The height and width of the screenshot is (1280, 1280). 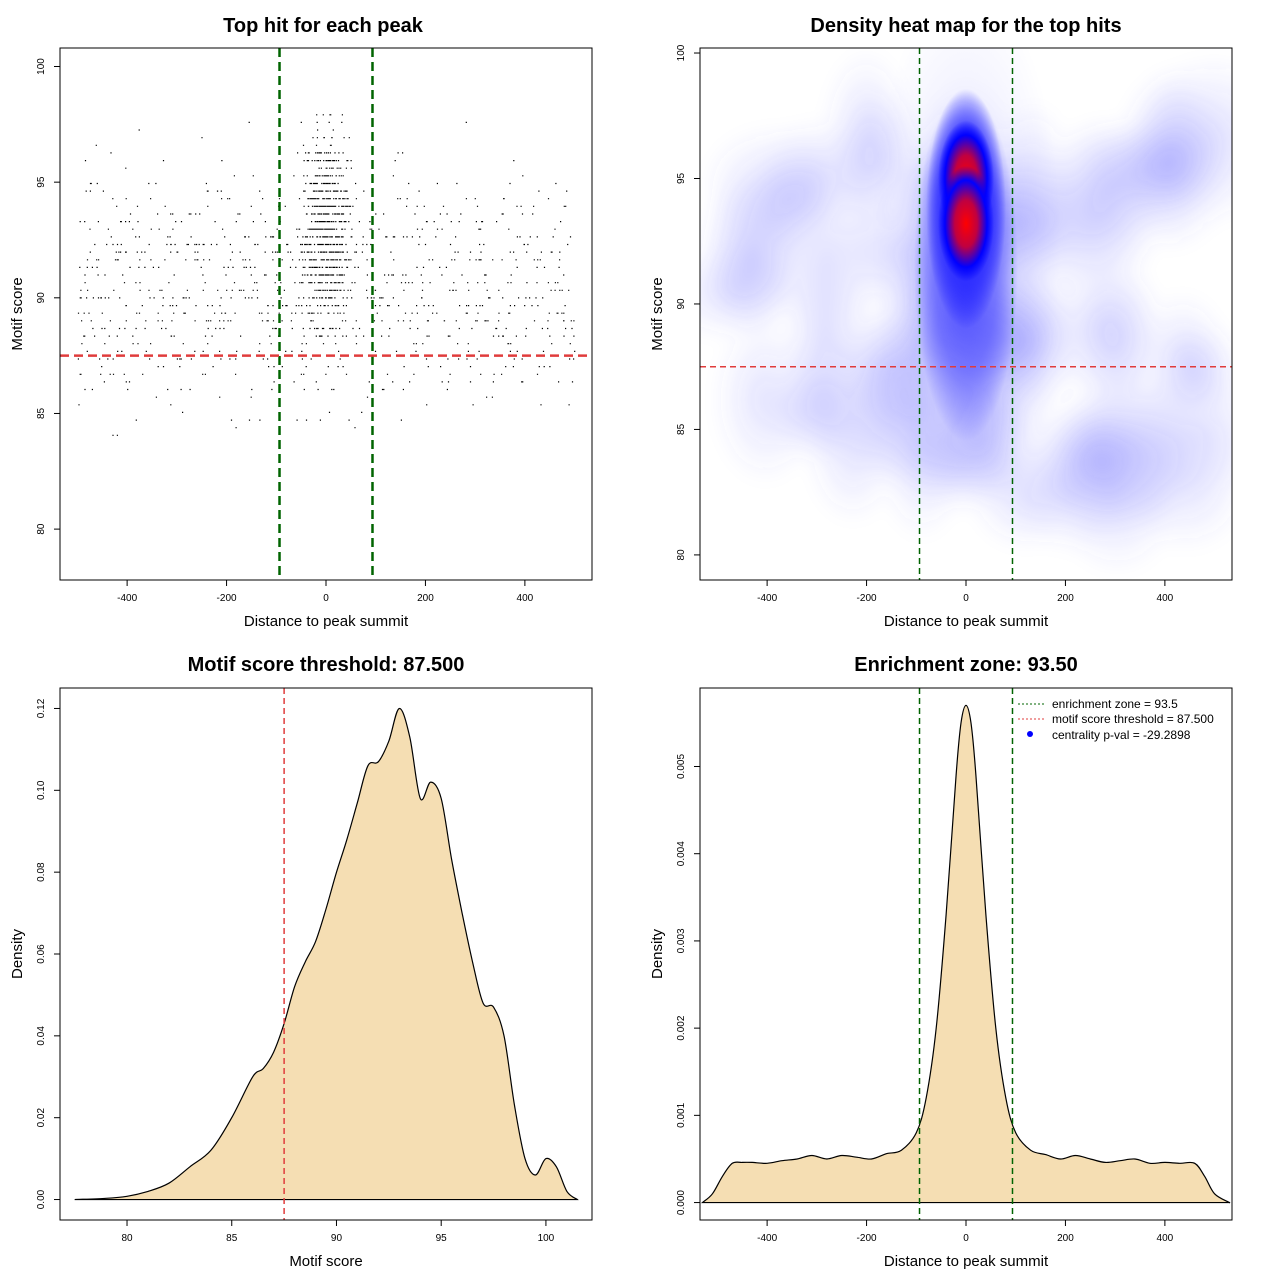 What do you see at coordinates (326, 665) in the screenshot?
I see `score-density-title: Motif score threshold: 87.500` at bounding box center [326, 665].